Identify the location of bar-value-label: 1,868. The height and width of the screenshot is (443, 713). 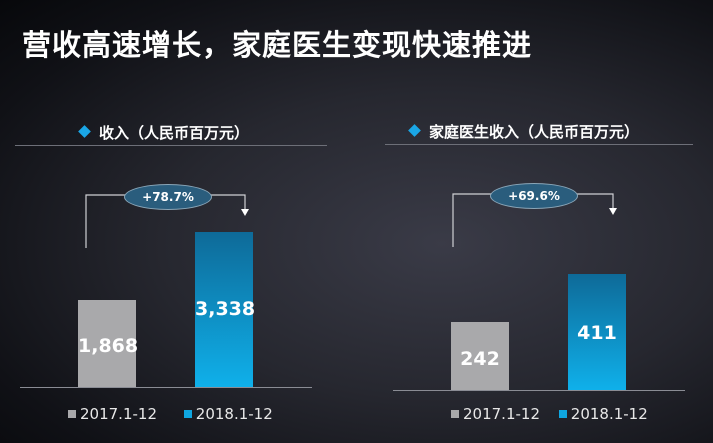
(108, 346).